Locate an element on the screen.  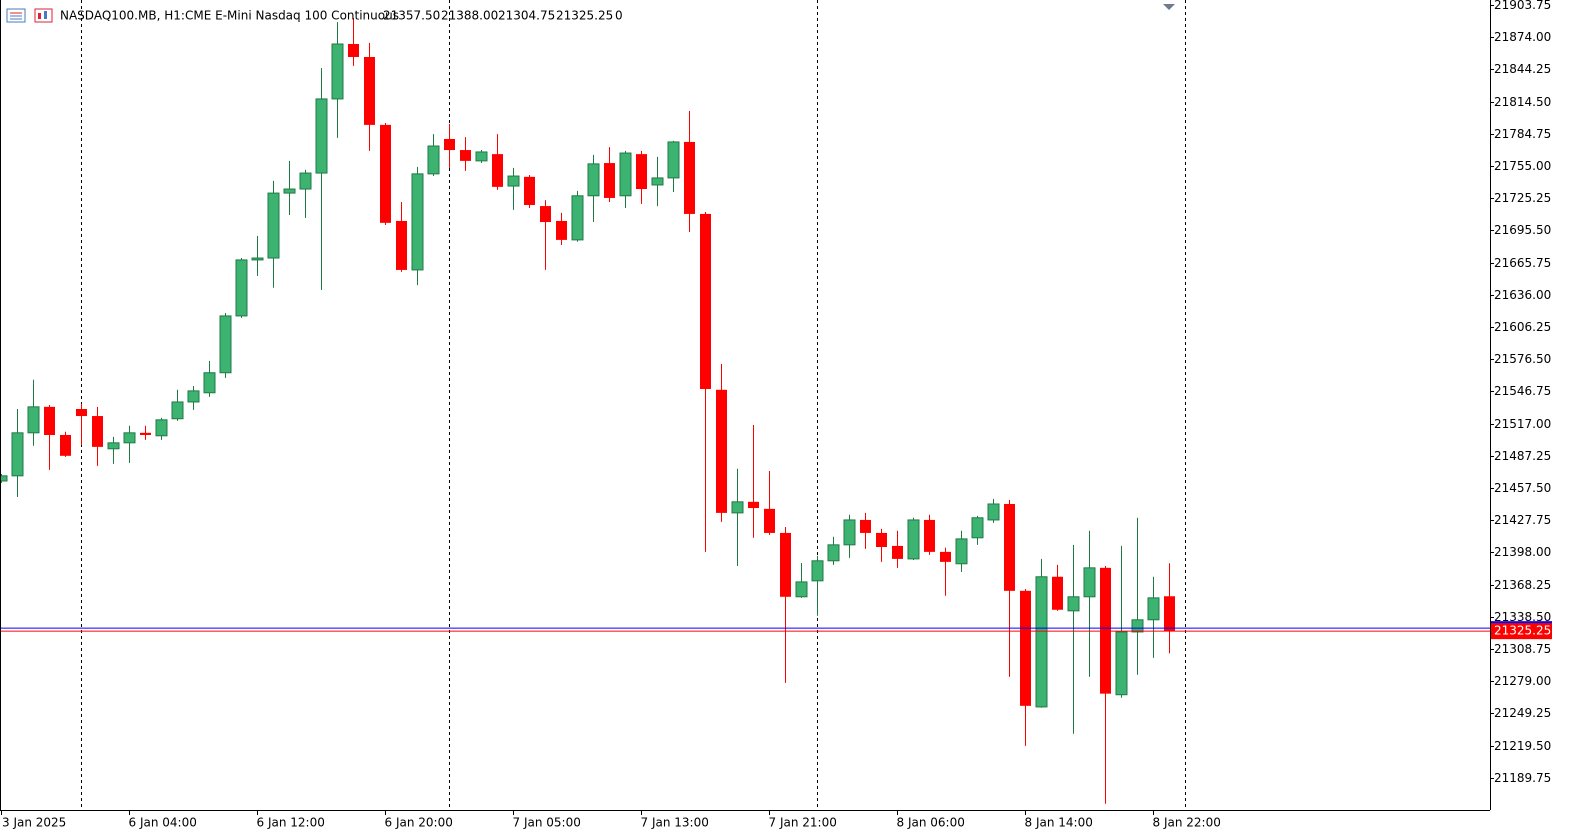
info-close: 21325.25 is located at coordinates (584, 16).